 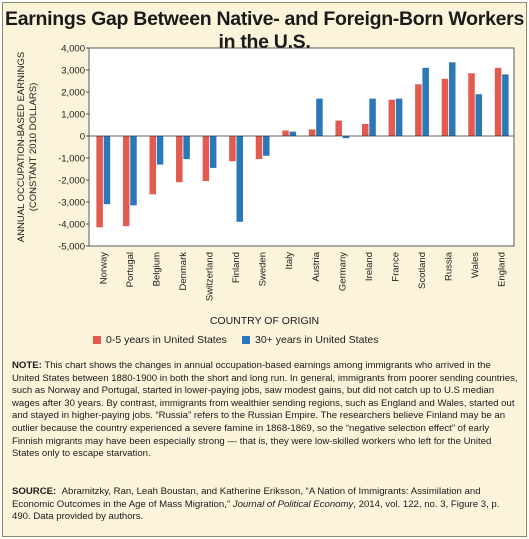 I want to click on x-tick-label: Denmark, so click(x=183, y=271).